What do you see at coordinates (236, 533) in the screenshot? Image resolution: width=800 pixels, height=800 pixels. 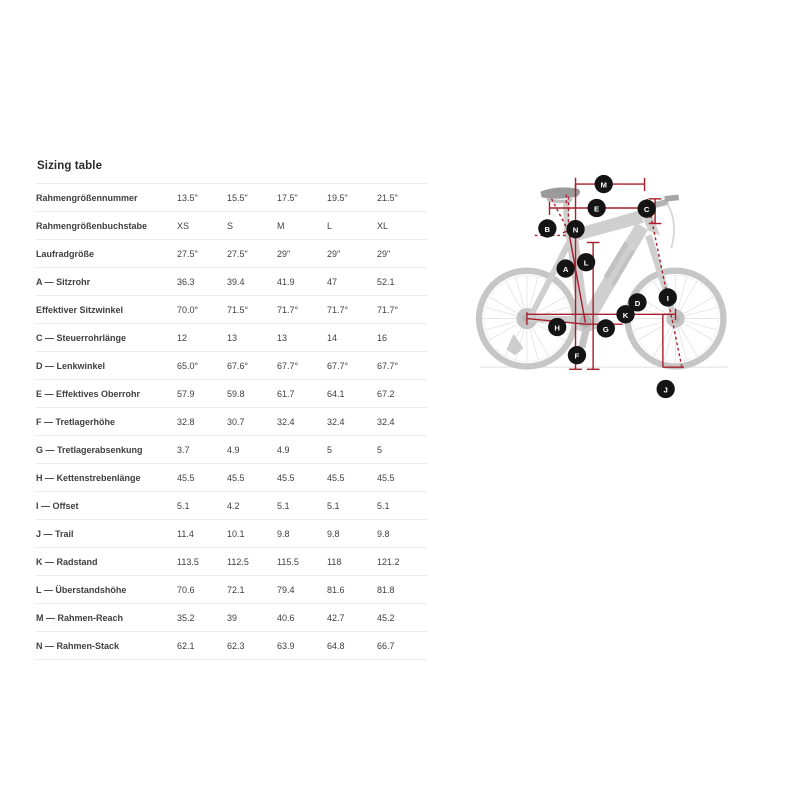 I see `table-cell: 10.1` at bounding box center [236, 533].